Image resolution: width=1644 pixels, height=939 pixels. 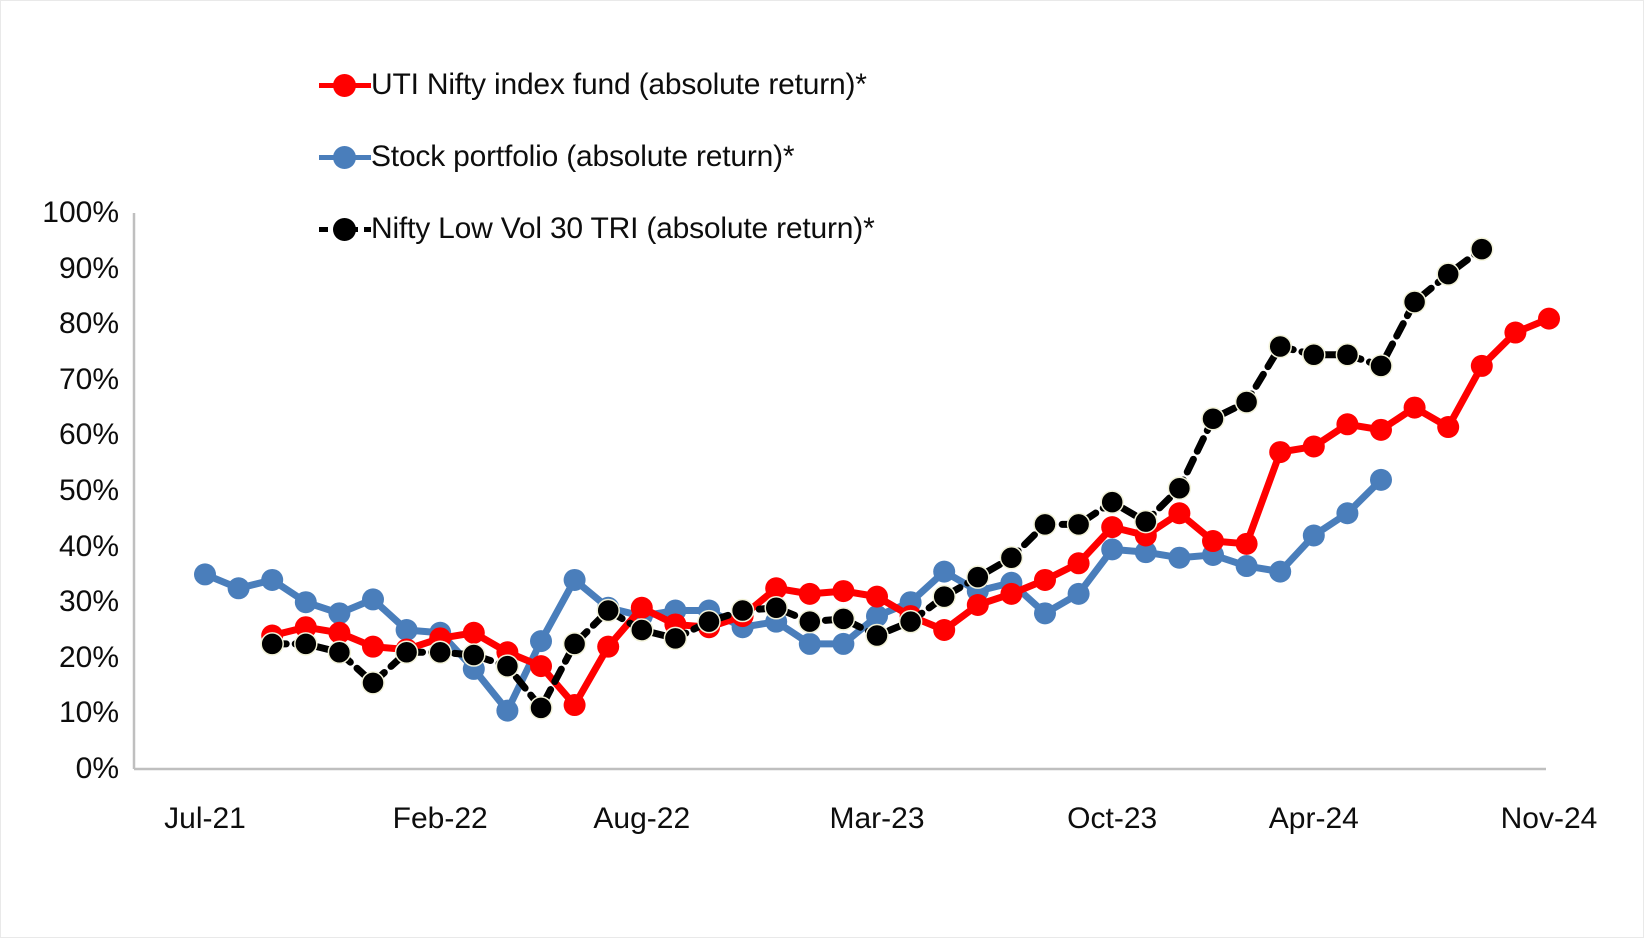 What do you see at coordinates (769, 157) in the screenshot?
I see `legend-item-stock-portfolio: Stock portfolio (absolute return)*` at bounding box center [769, 157].